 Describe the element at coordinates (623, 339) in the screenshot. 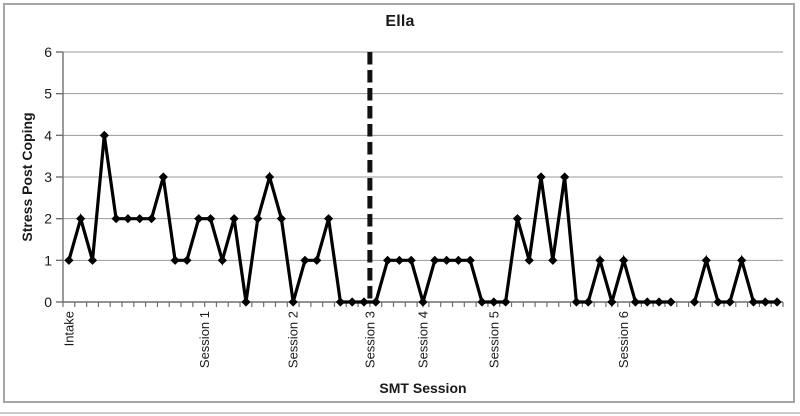

I see `x-tick-label: Session 6` at that location.